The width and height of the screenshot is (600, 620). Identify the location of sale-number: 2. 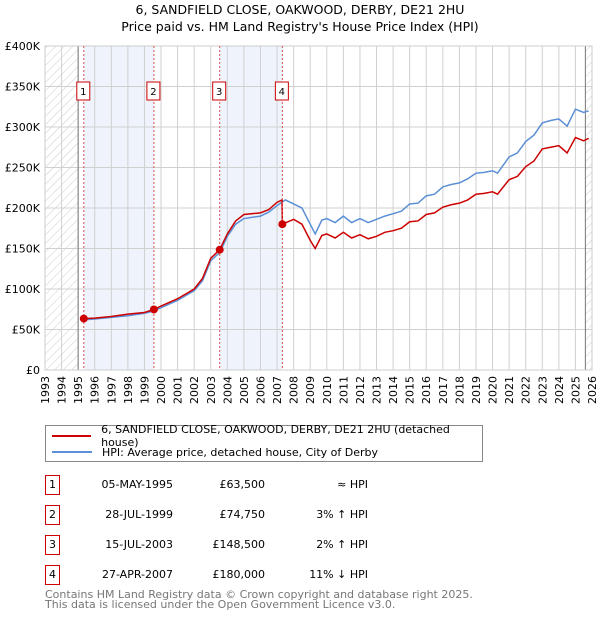
(52, 515).